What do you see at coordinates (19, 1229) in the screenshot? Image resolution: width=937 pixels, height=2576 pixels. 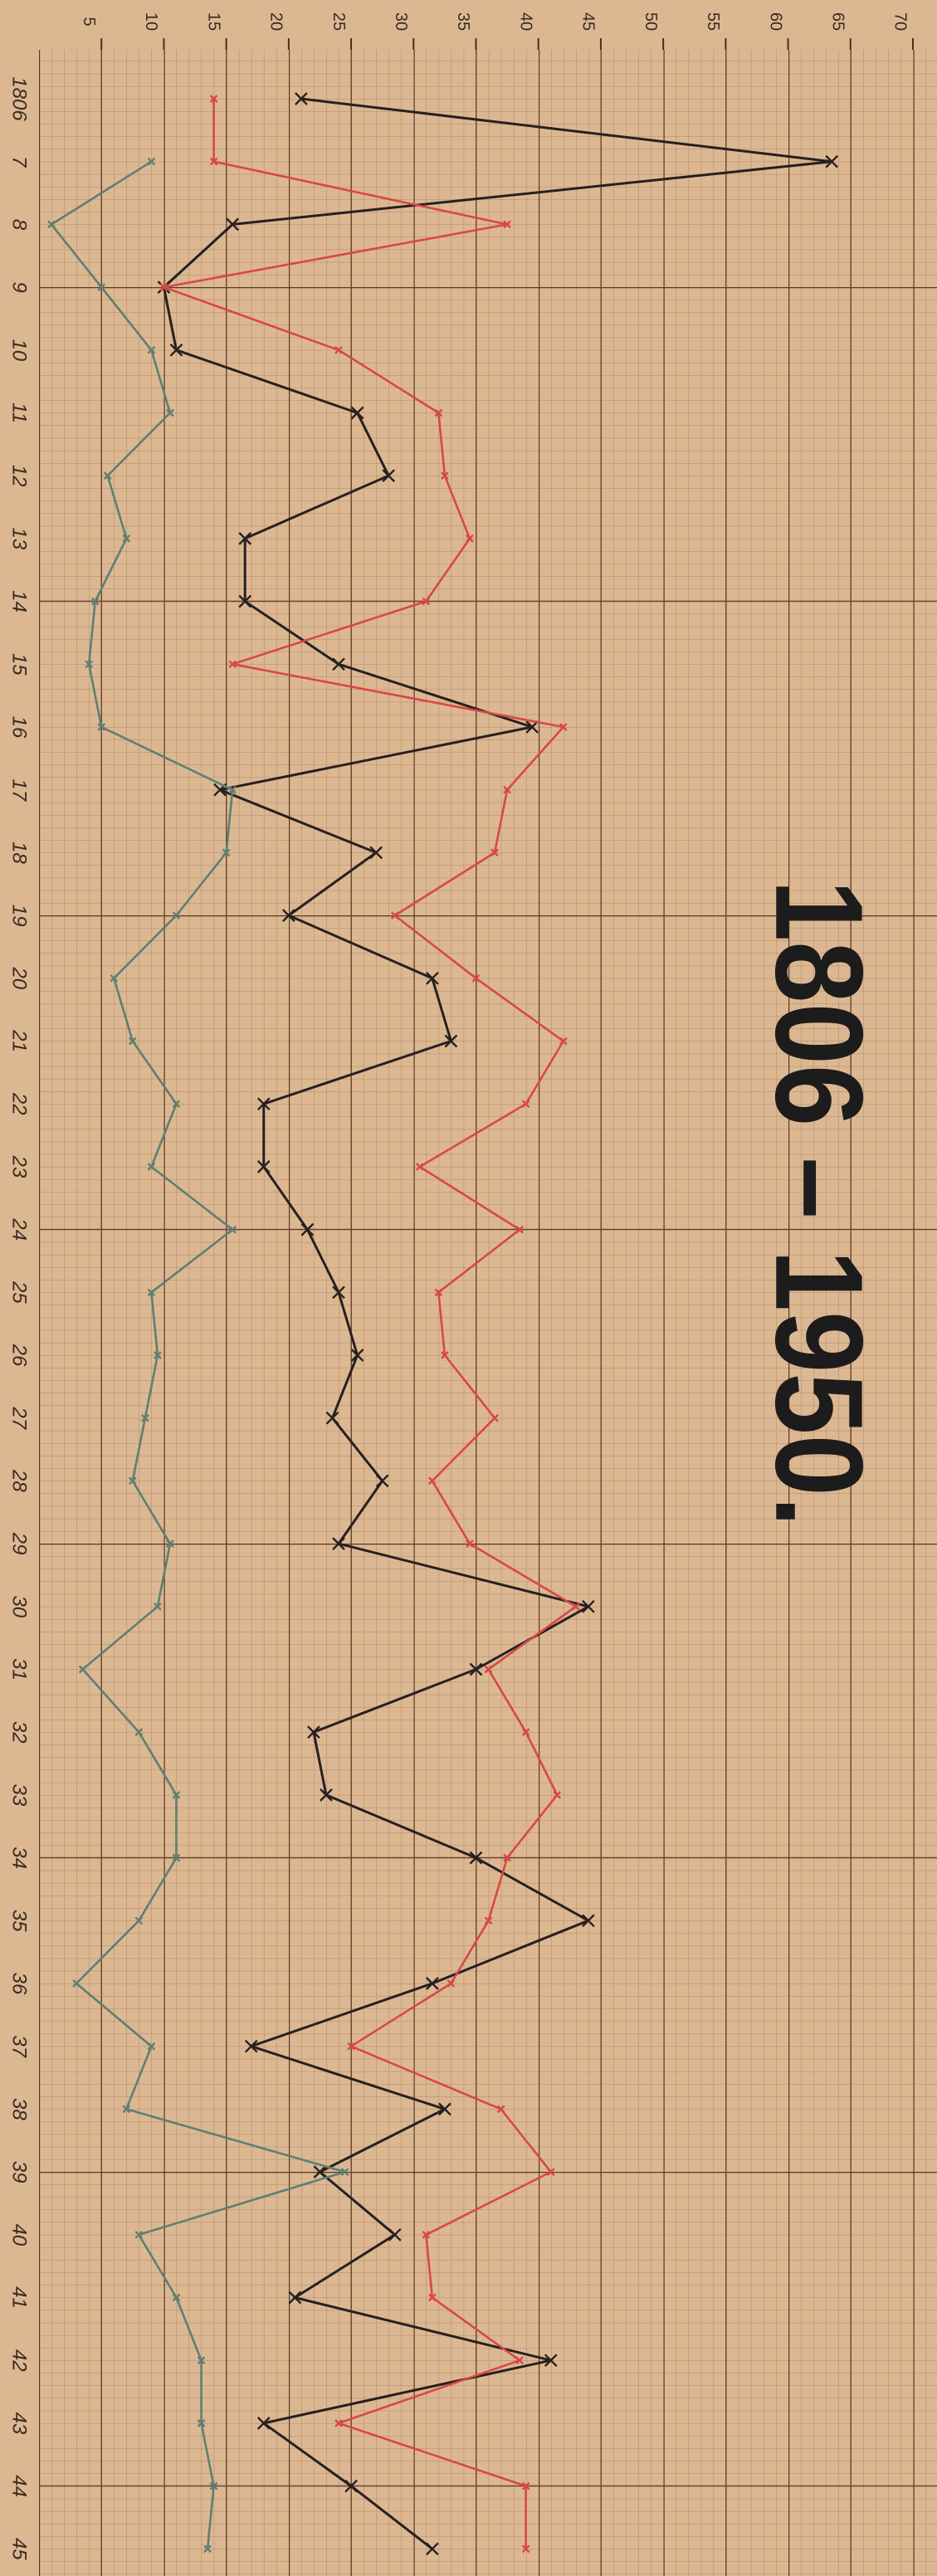 I see `x-tick-label: 24` at bounding box center [19, 1229].